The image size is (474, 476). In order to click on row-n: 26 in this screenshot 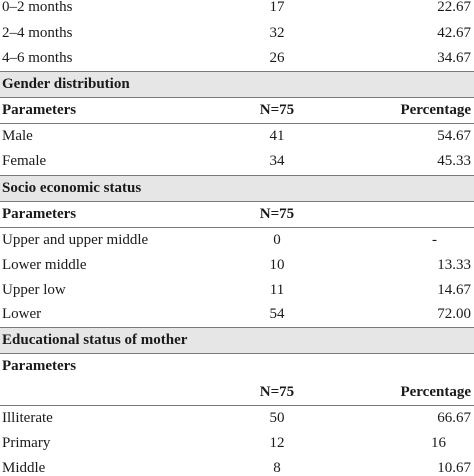, I will do `click(277, 58)`.